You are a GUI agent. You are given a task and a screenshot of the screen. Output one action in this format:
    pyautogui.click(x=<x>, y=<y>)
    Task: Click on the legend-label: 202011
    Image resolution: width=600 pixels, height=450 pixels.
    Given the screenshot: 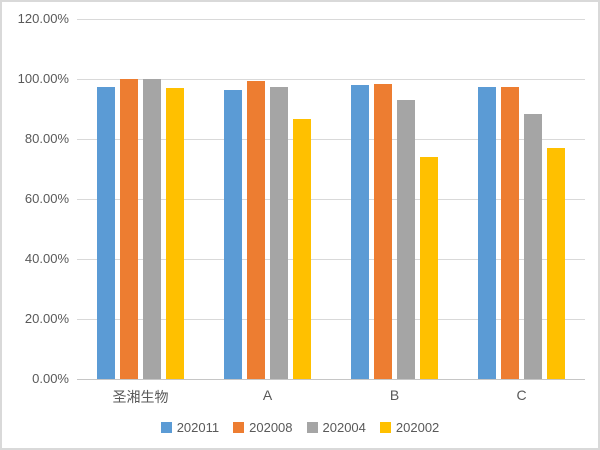 What is the action you would take?
    pyautogui.click(x=198, y=427)
    